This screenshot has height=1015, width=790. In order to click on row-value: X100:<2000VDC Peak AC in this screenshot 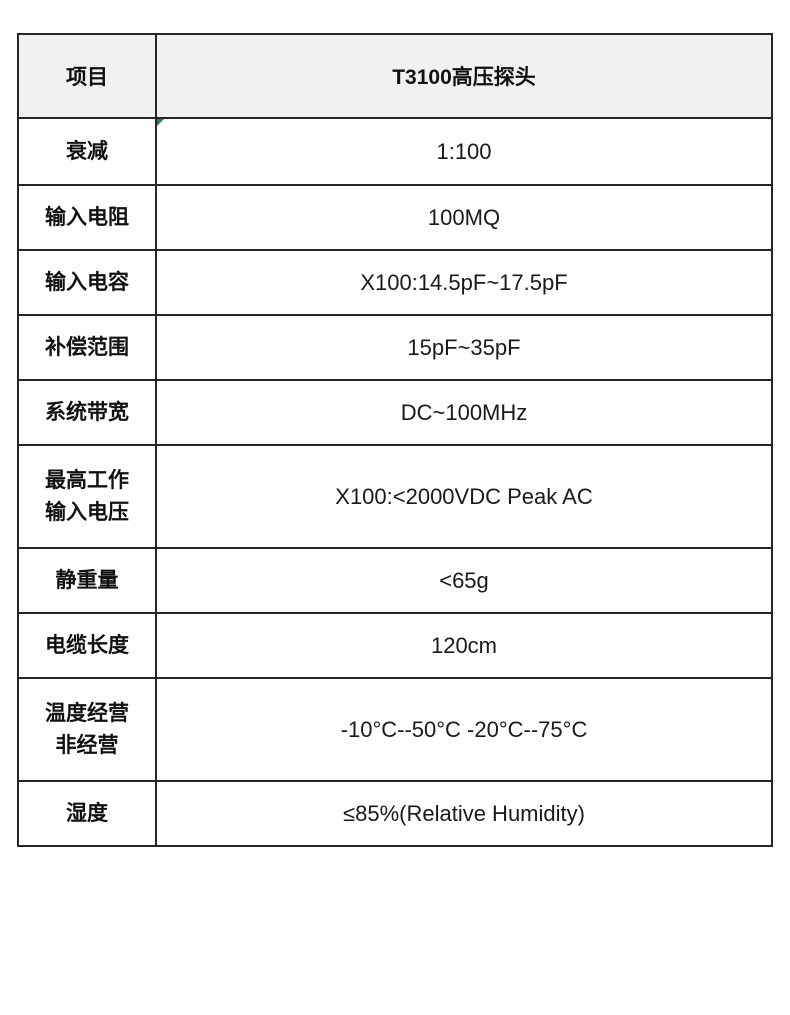, I will do `click(464, 496)`.